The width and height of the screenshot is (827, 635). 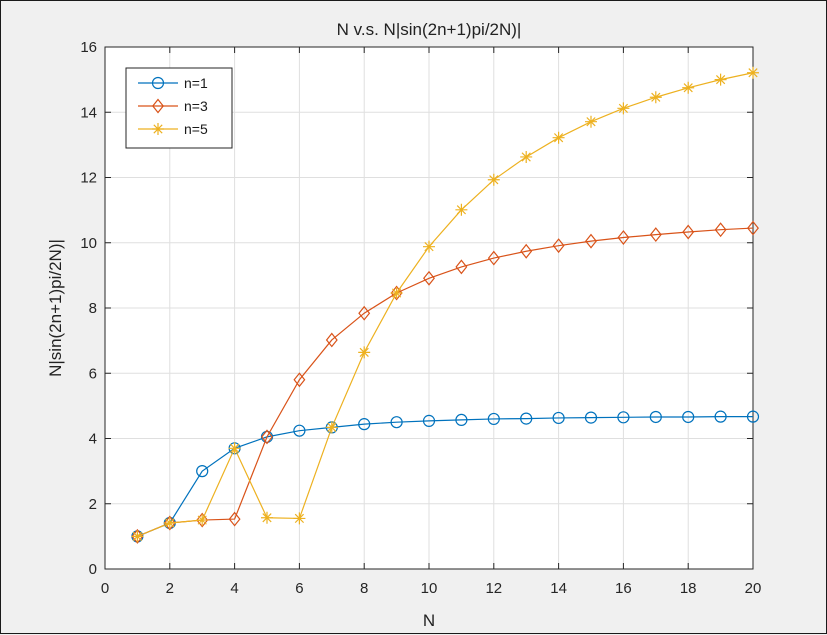 I want to click on y-tick-label: 2, so click(x=93, y=504).